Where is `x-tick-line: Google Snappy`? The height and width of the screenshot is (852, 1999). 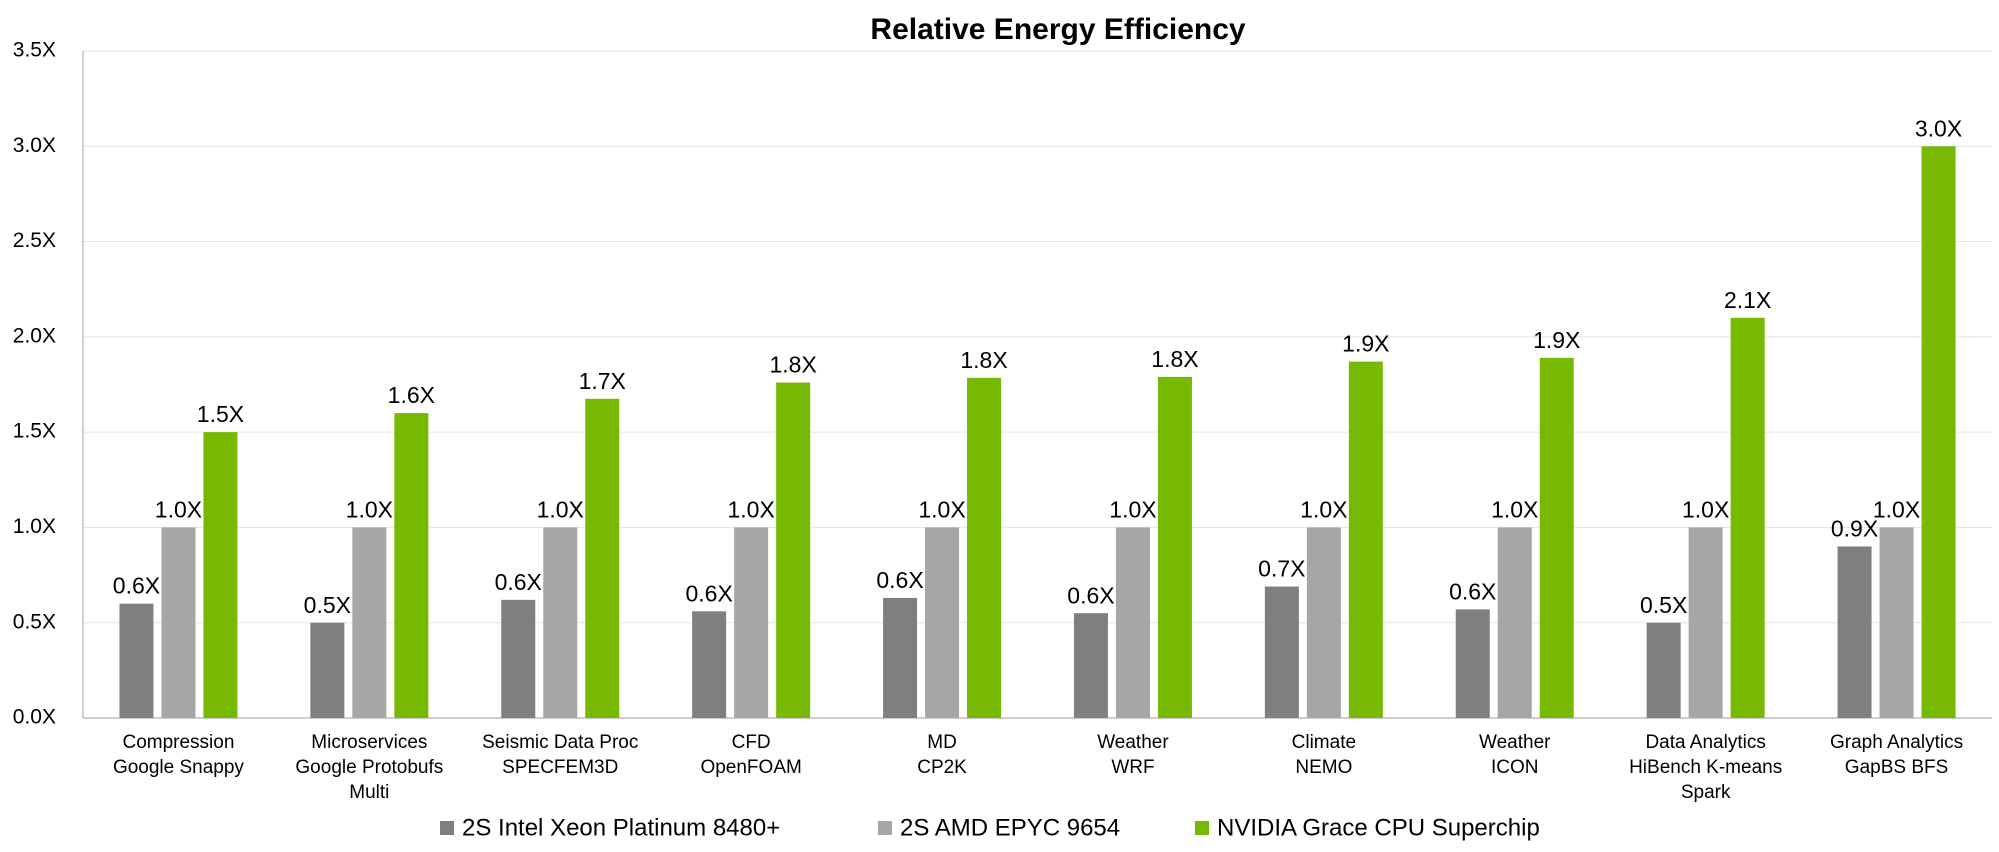 x-tick-line: Google Snappy is located at coordinates (178, 767).